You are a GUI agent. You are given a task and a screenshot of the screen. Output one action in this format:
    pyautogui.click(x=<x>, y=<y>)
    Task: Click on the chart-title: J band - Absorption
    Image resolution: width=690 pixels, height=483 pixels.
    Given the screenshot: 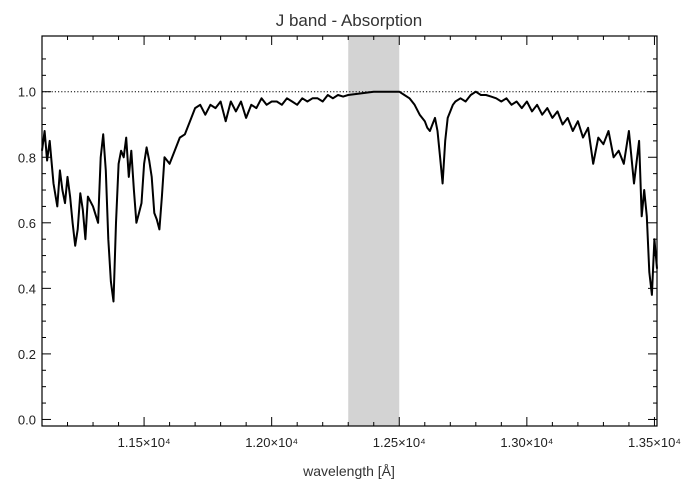 What is the action you would take?
    pyautogui.click(x=349, y=20)
    